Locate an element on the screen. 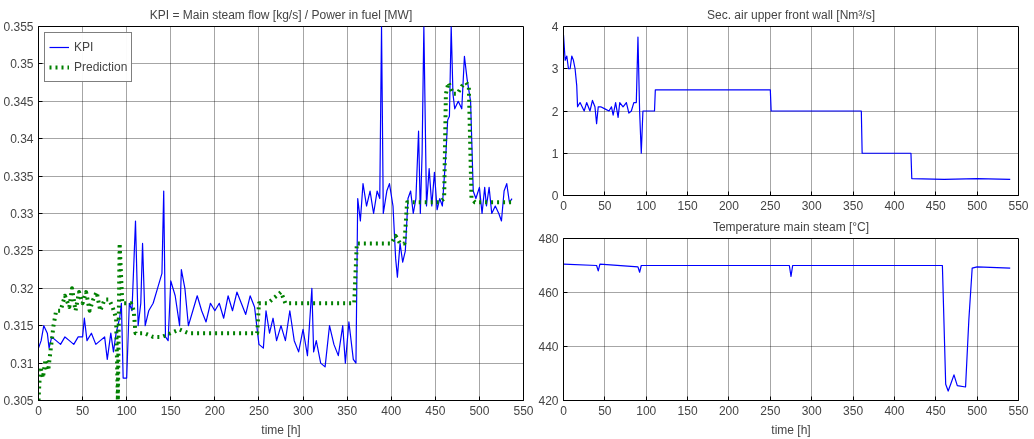 Image resolution: width=1034 pixels, height=439 pixels. legend-label: Prediction is located at coordinates (101, 67).